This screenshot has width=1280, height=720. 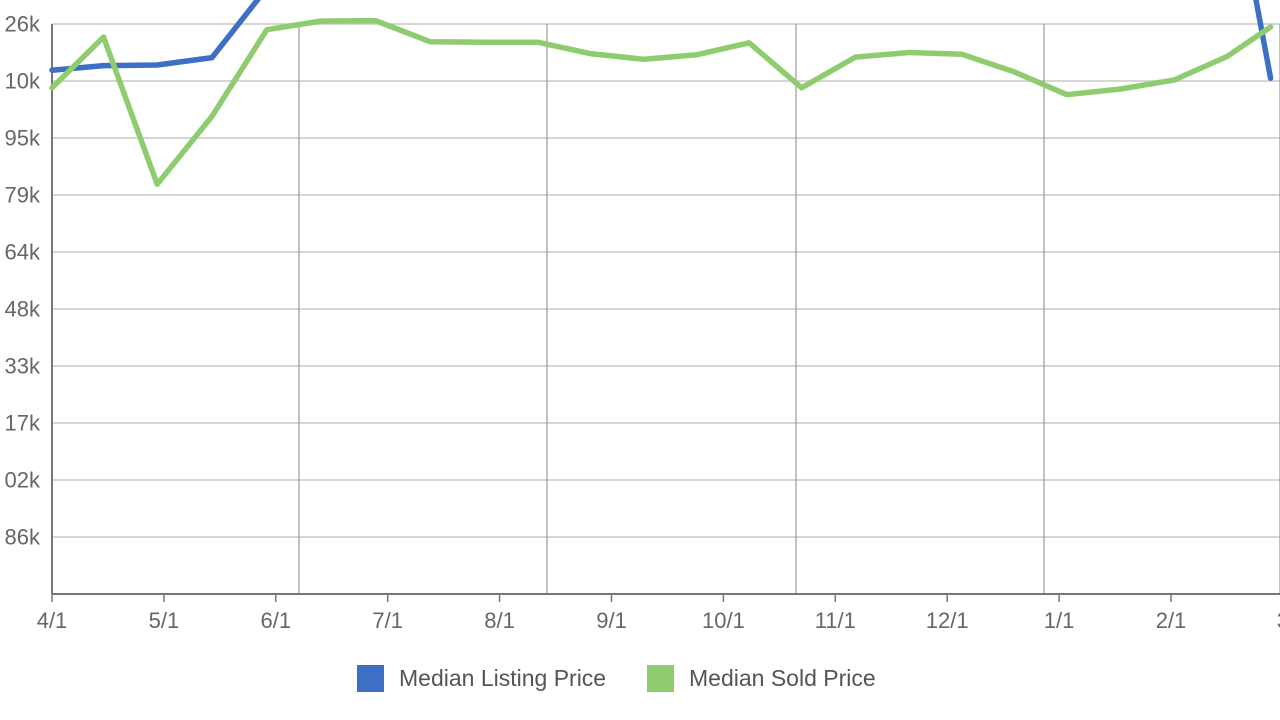 I want to click on y-tick-label: 95k, so click(x=23, y=138).